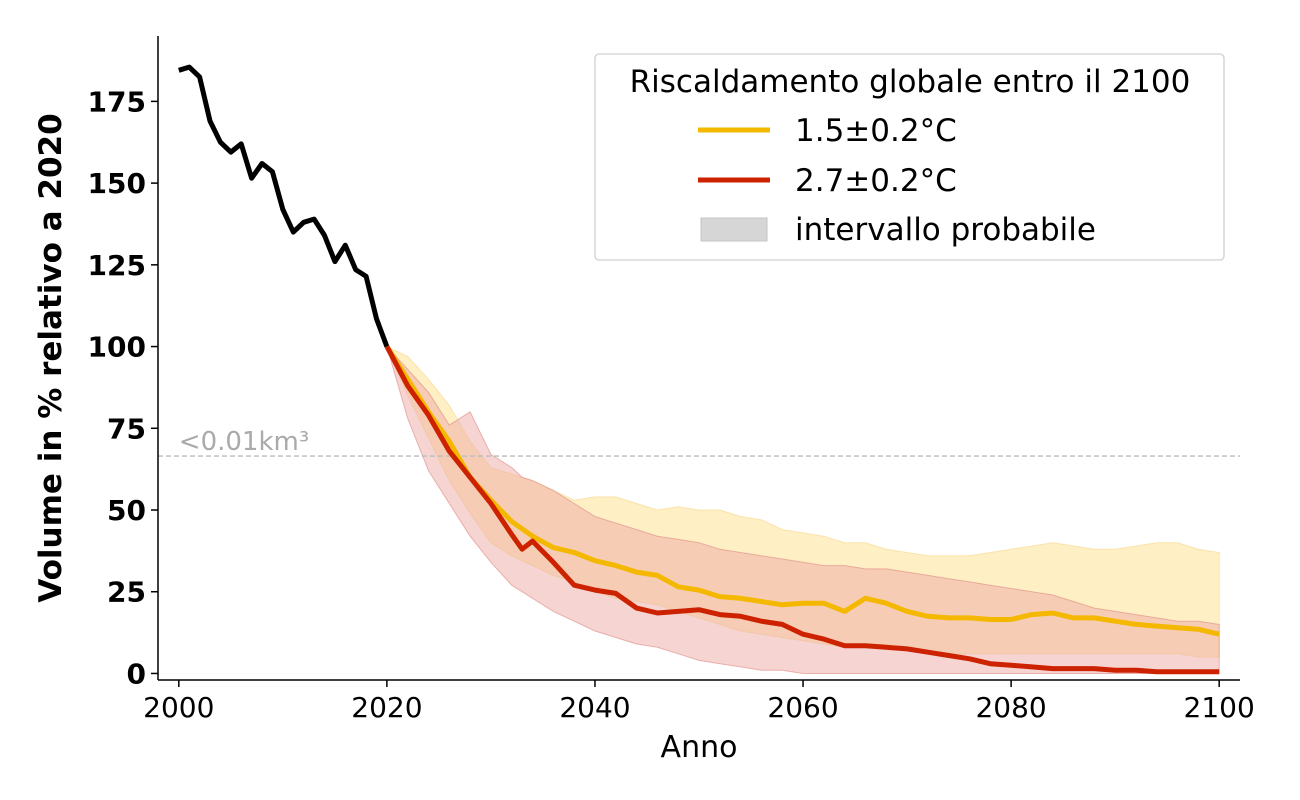  What do you see at coordinates (386, 707) in the screenshot?
I see `x-tick-label: 2020` at bounding box center [386, 707].